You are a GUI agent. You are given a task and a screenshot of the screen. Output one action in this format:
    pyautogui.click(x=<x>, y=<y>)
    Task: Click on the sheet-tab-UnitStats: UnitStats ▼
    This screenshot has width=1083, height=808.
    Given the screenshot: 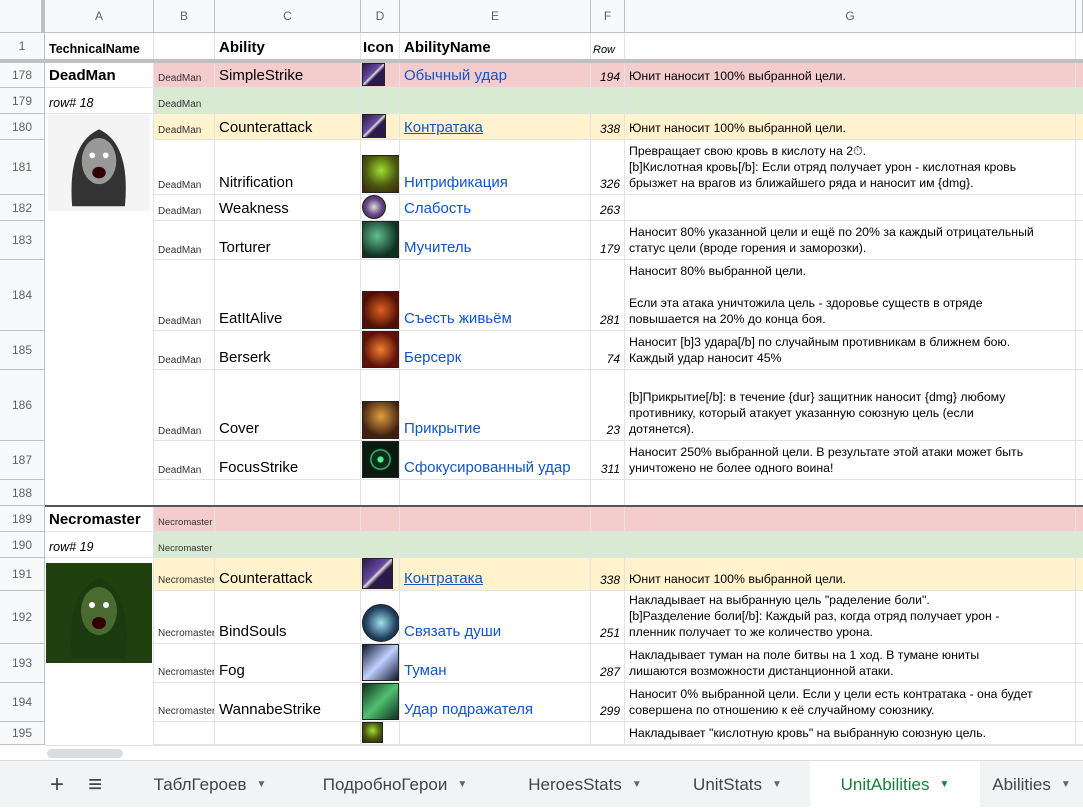 What is the action you would take?
    pyautogui.click(x=737, y=784)
    